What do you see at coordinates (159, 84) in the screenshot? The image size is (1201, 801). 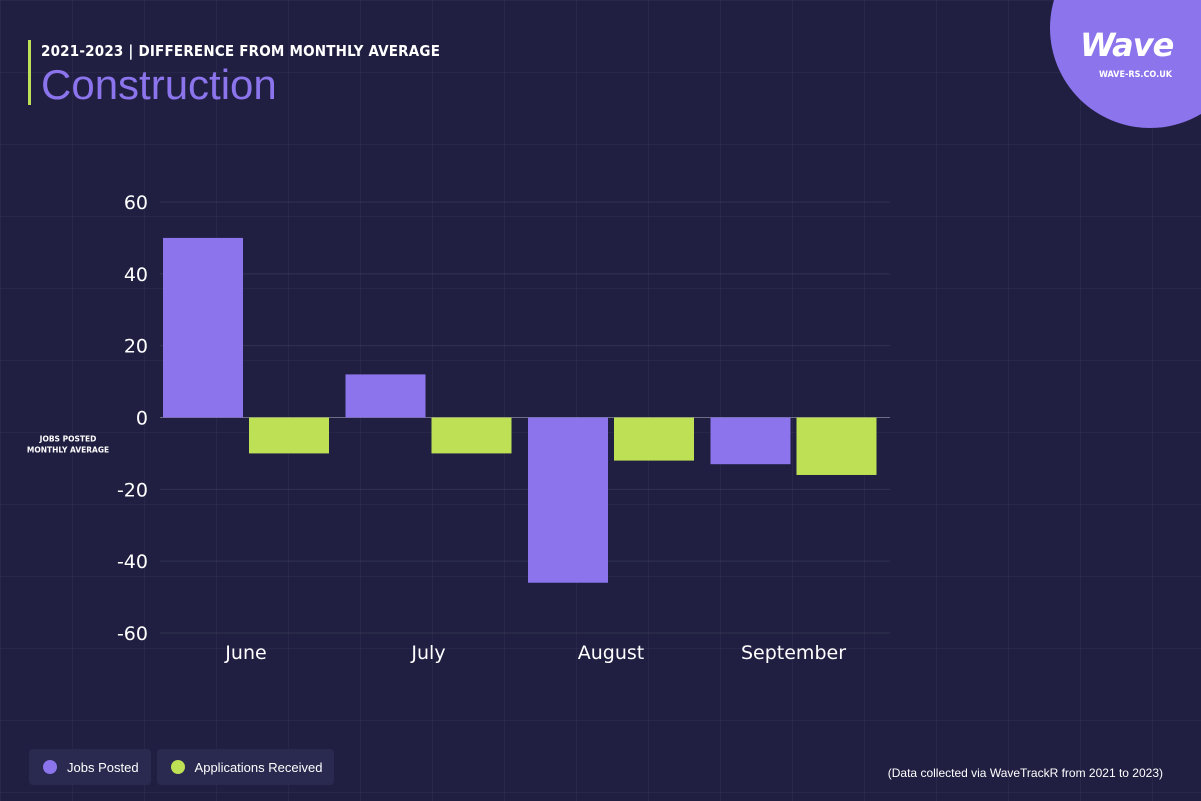 I see `chart-title: Construction` at bounding box center [159, 84].